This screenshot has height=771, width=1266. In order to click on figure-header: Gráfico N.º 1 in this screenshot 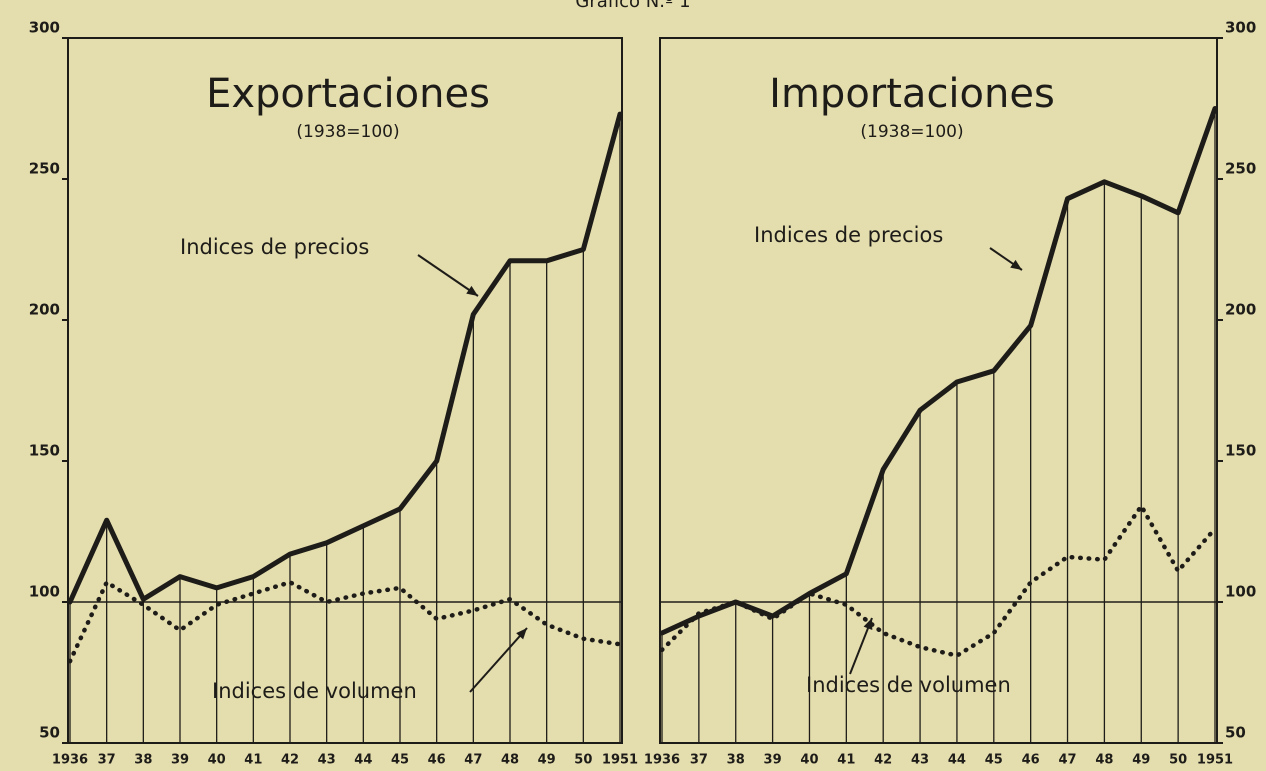, I will do `click(632, 6)`.